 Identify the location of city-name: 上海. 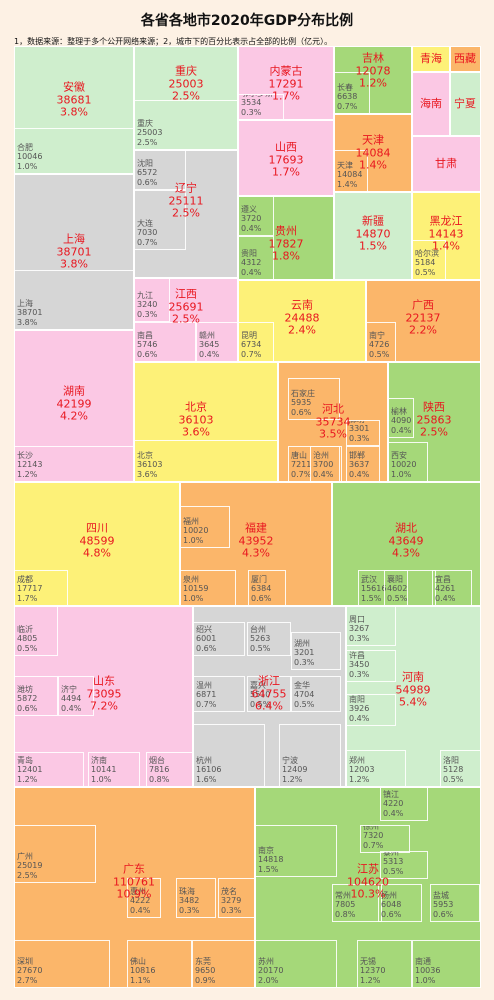
(25, 303).